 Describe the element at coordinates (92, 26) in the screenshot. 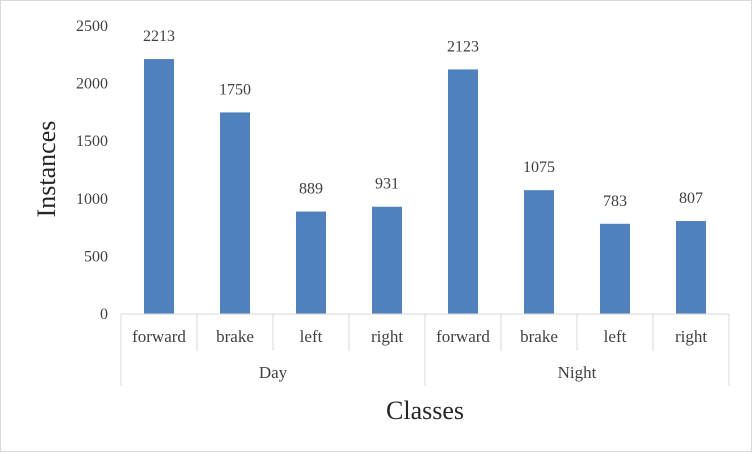

I see `y-tick-label: 2500` at that location.